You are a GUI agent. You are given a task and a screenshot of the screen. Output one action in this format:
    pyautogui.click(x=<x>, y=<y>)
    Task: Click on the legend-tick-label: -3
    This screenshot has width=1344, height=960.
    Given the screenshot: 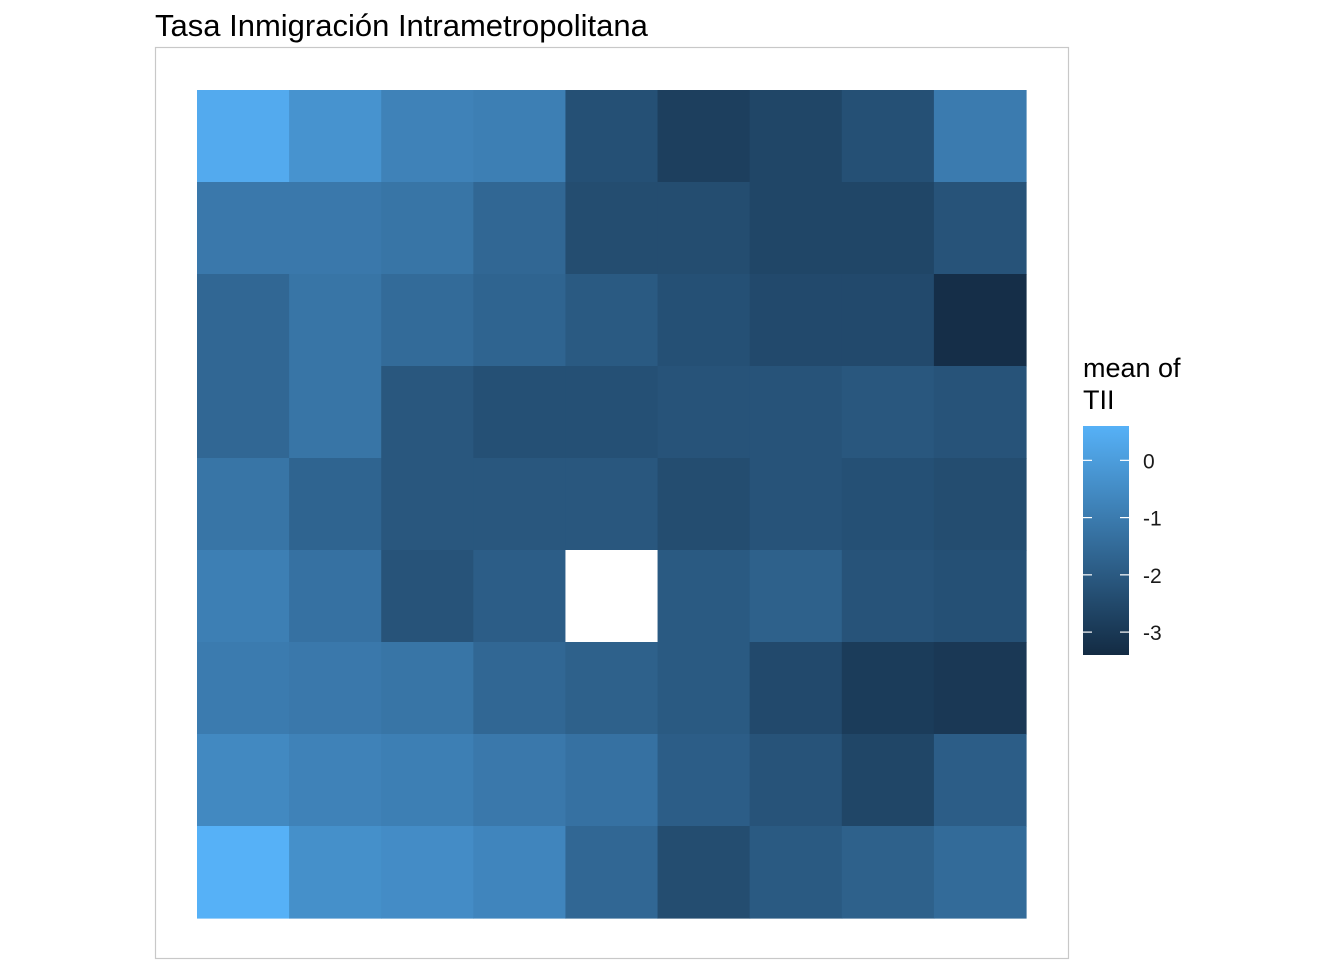 What is the action you would take?
    pyautogui.click(x=1152, y=633)
    